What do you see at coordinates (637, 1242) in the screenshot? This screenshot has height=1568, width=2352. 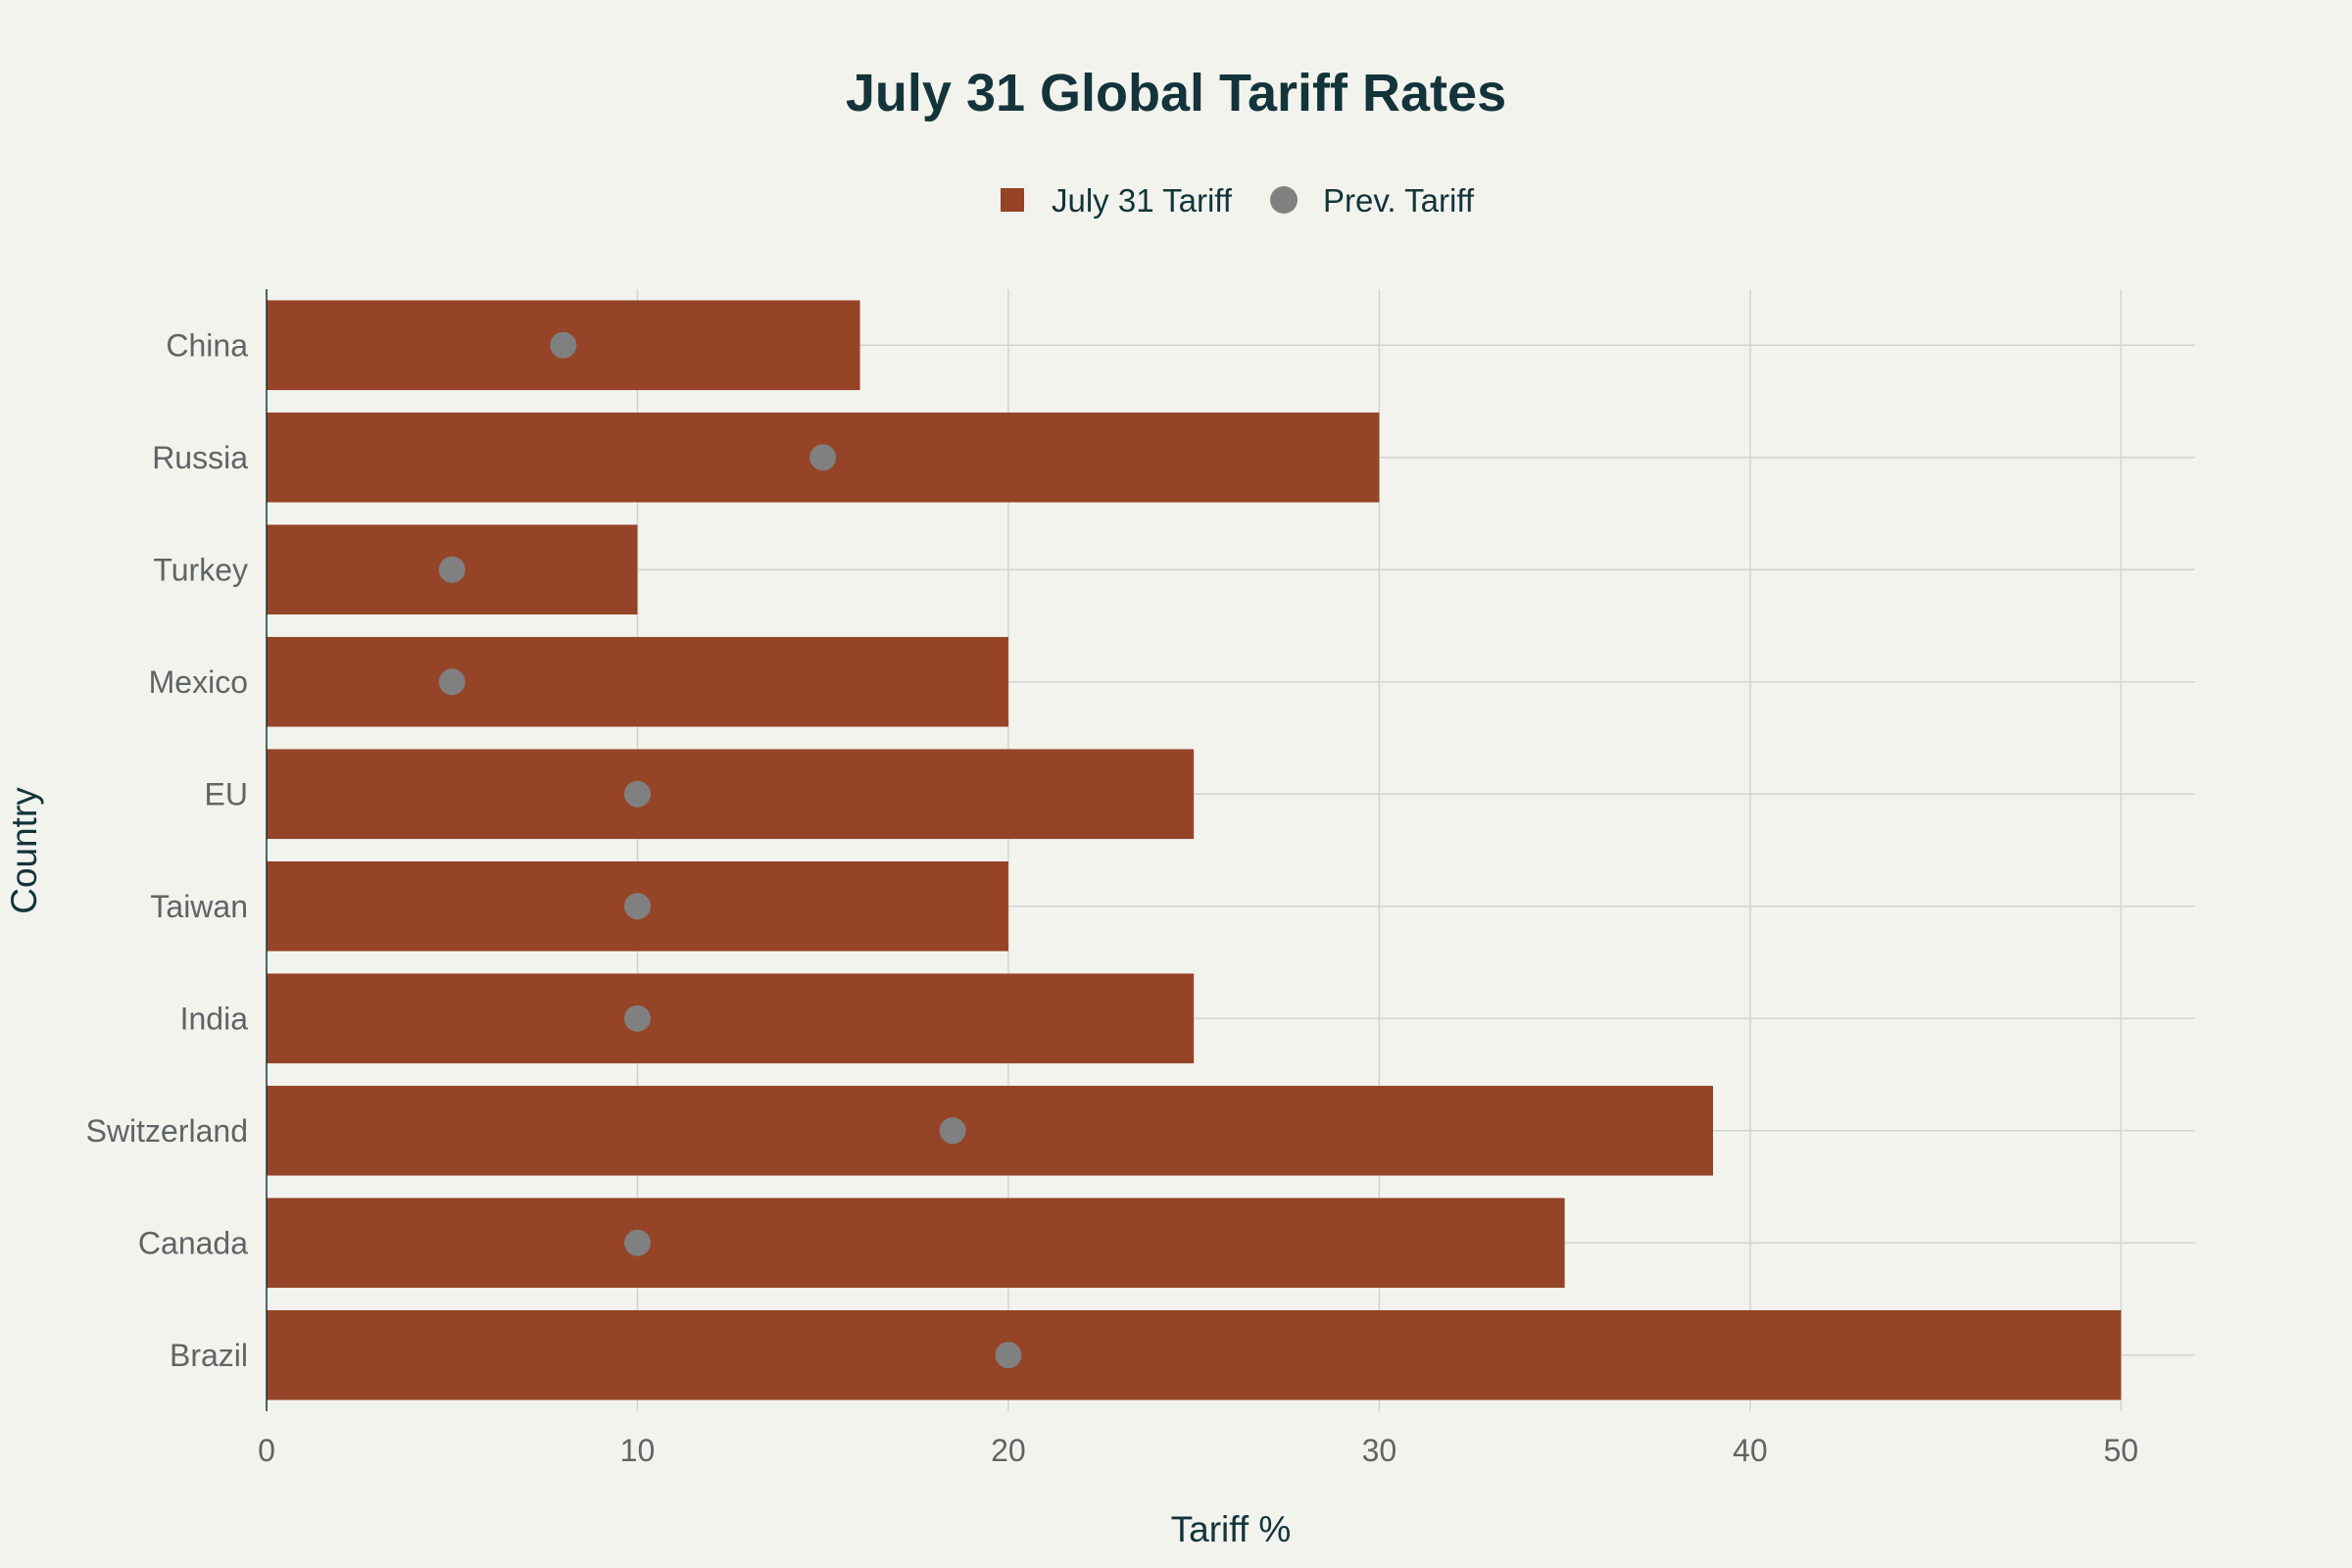 I see `marker-canada` at bounding box center [637, 1242].